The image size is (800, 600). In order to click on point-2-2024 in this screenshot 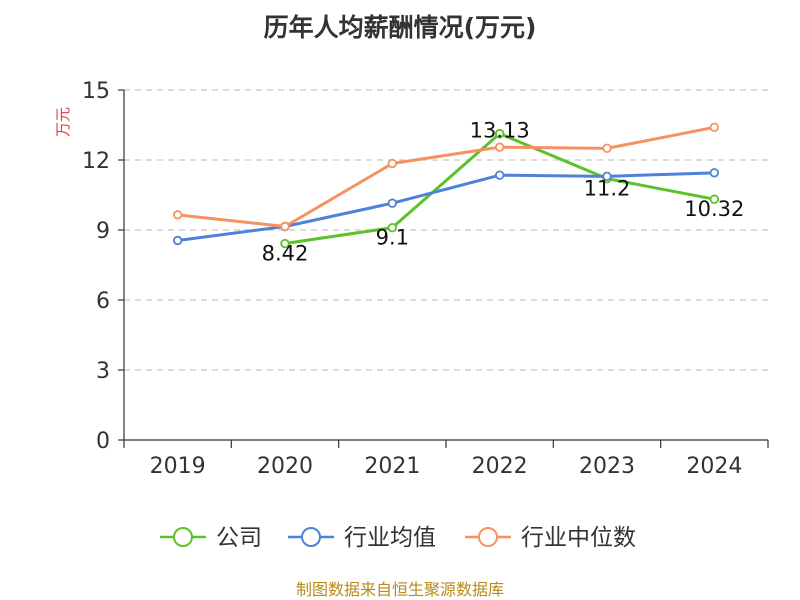, I will do `click(714, 127)`.